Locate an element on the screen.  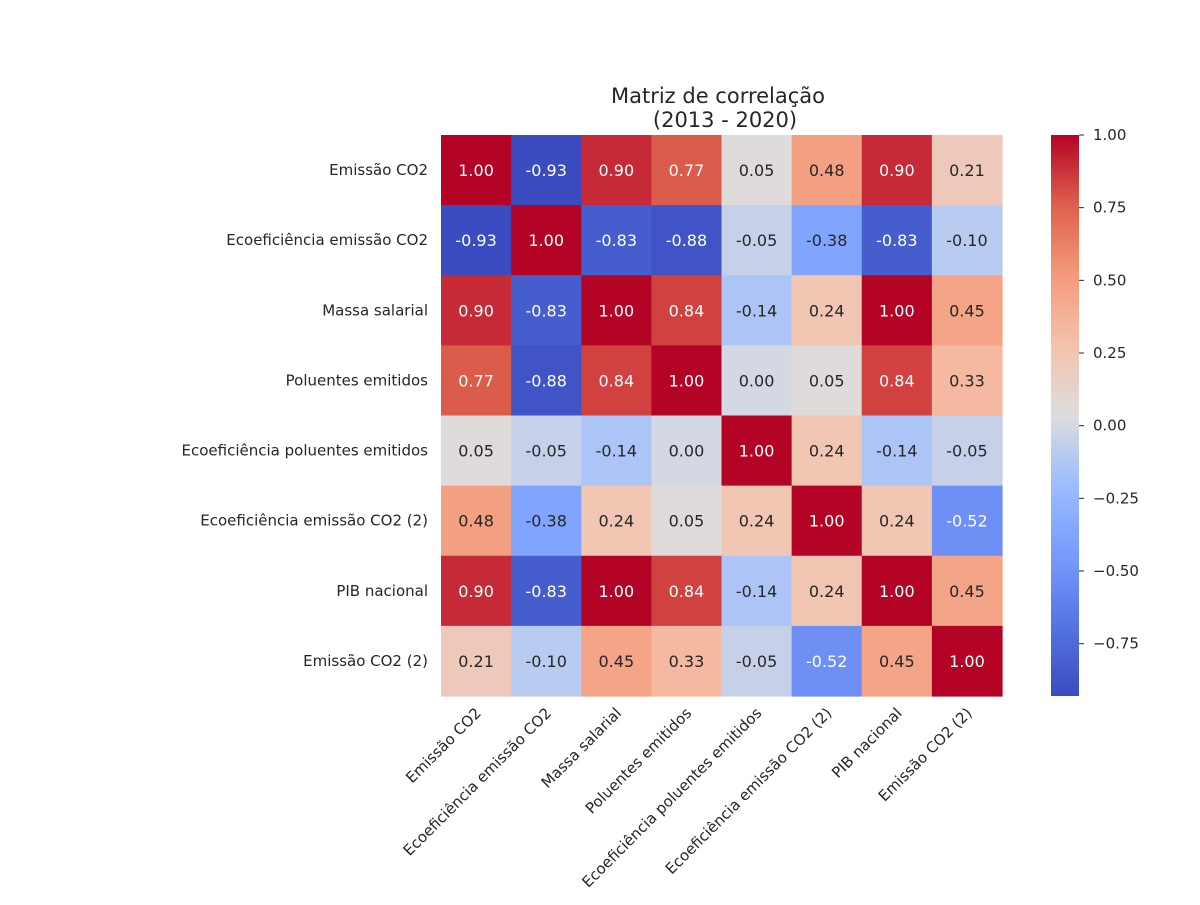
colorbar-tick-label: 0.50 is located at coordinates (1109, 280).